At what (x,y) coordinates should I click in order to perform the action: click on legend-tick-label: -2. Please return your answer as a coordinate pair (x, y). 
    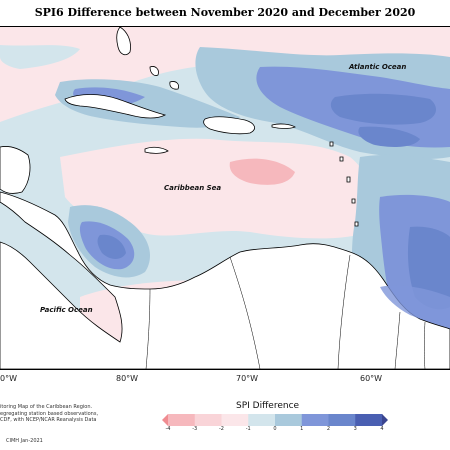
    Looking at the image, I should click on (221, 429).